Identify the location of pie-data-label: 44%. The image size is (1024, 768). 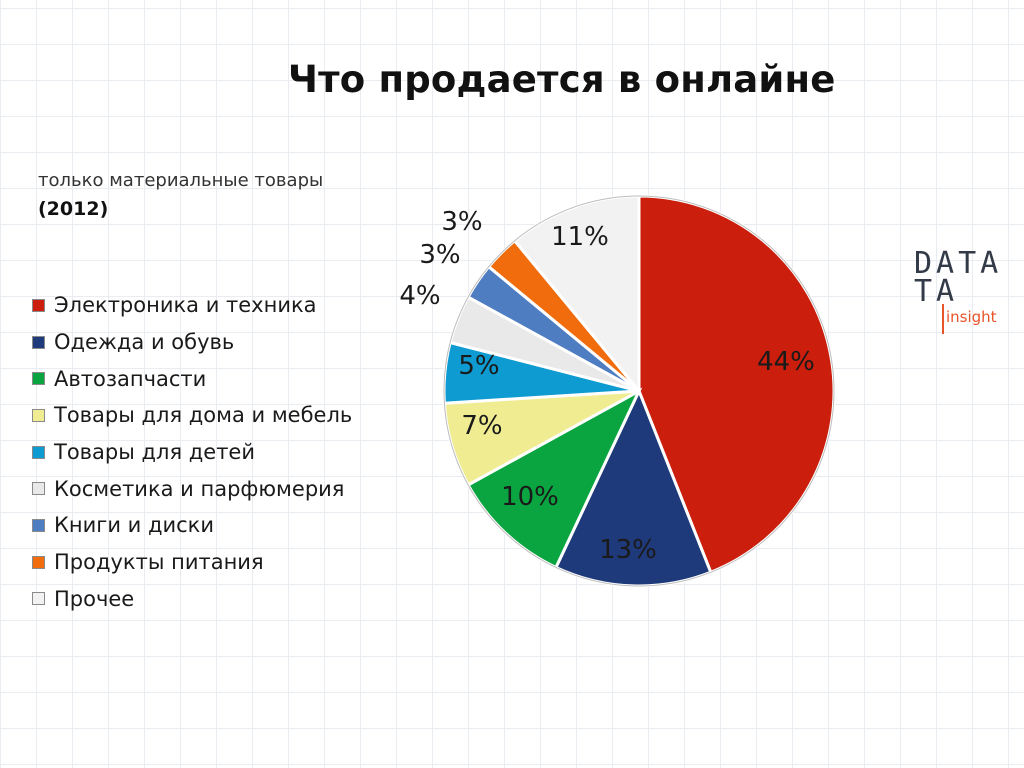
(786, 362).